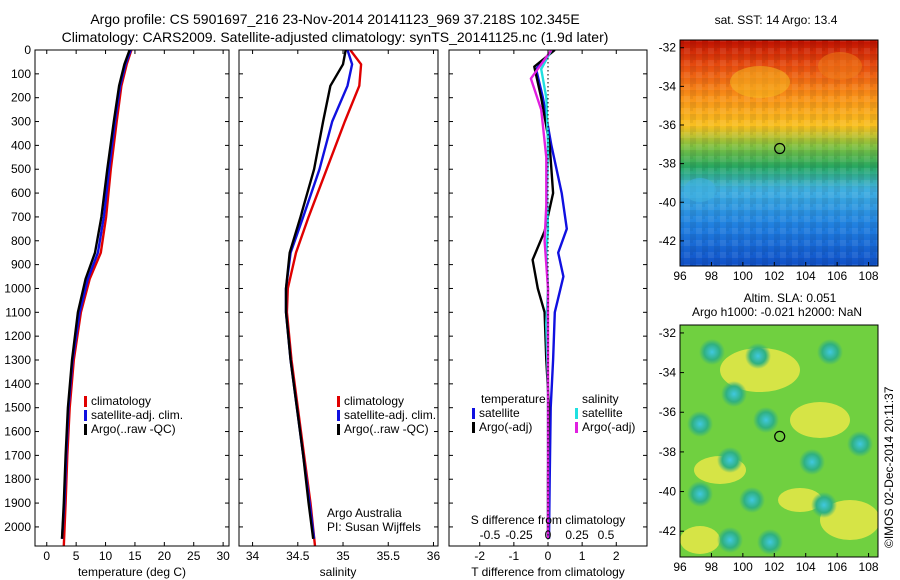 The image size is (900, 580). Describe the element at coordinates (700, 190) in the screenshot. I see `sst-cool-eddy` at that location.